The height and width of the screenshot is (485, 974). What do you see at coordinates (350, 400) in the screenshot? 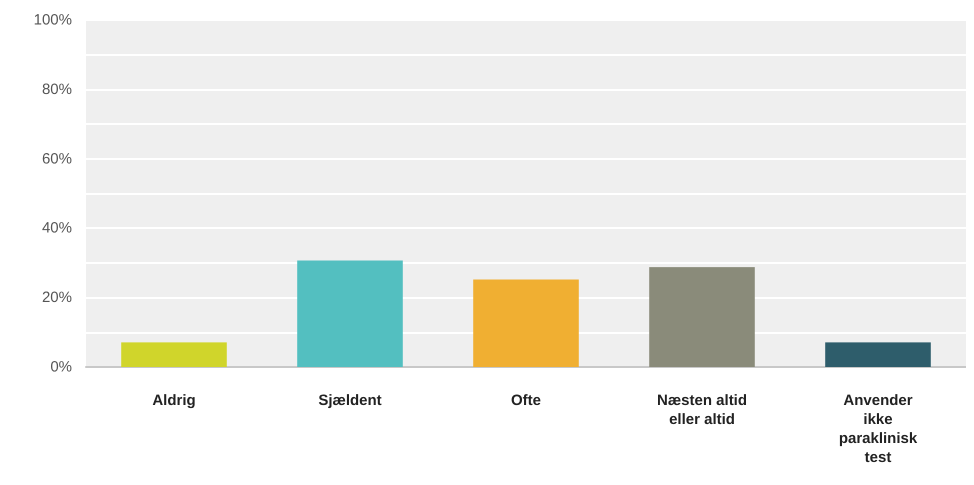
I see `x-tick-label: Sjældent` at bounding box center [350, 400].